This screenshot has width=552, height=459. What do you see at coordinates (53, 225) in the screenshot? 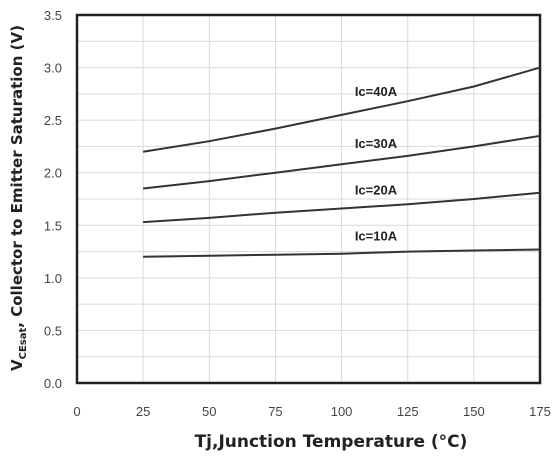
I see `y-tick-label: 1.5` at bounding box center [53, 225].